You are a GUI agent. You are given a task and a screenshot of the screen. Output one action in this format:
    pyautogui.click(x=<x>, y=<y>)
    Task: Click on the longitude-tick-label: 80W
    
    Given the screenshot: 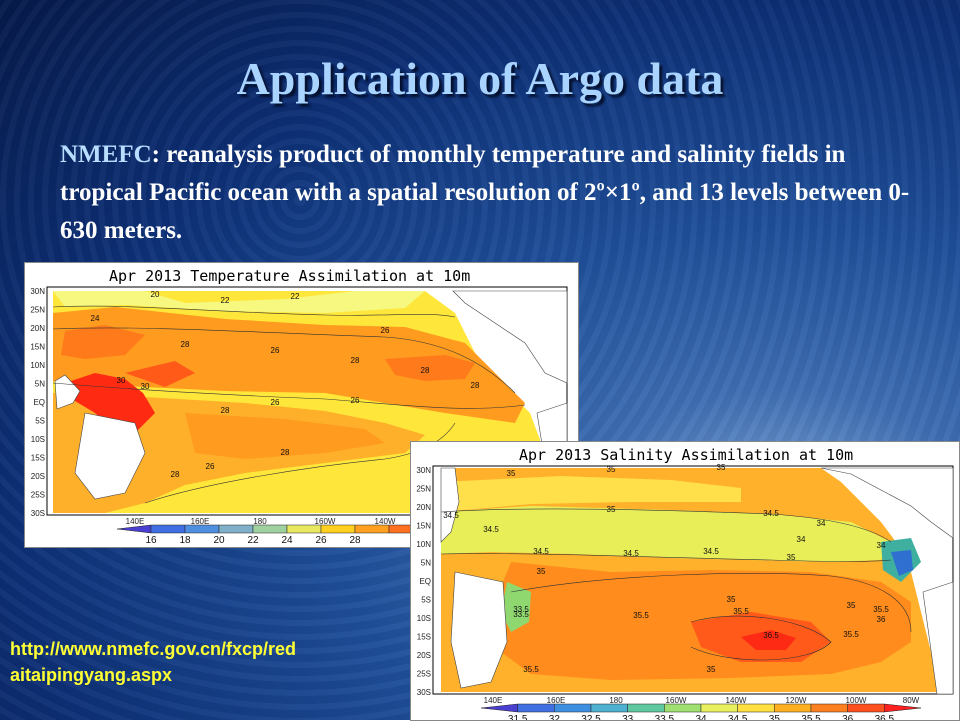 What is the action you would take?
    pyautogui.click(x=911, y=700)
    